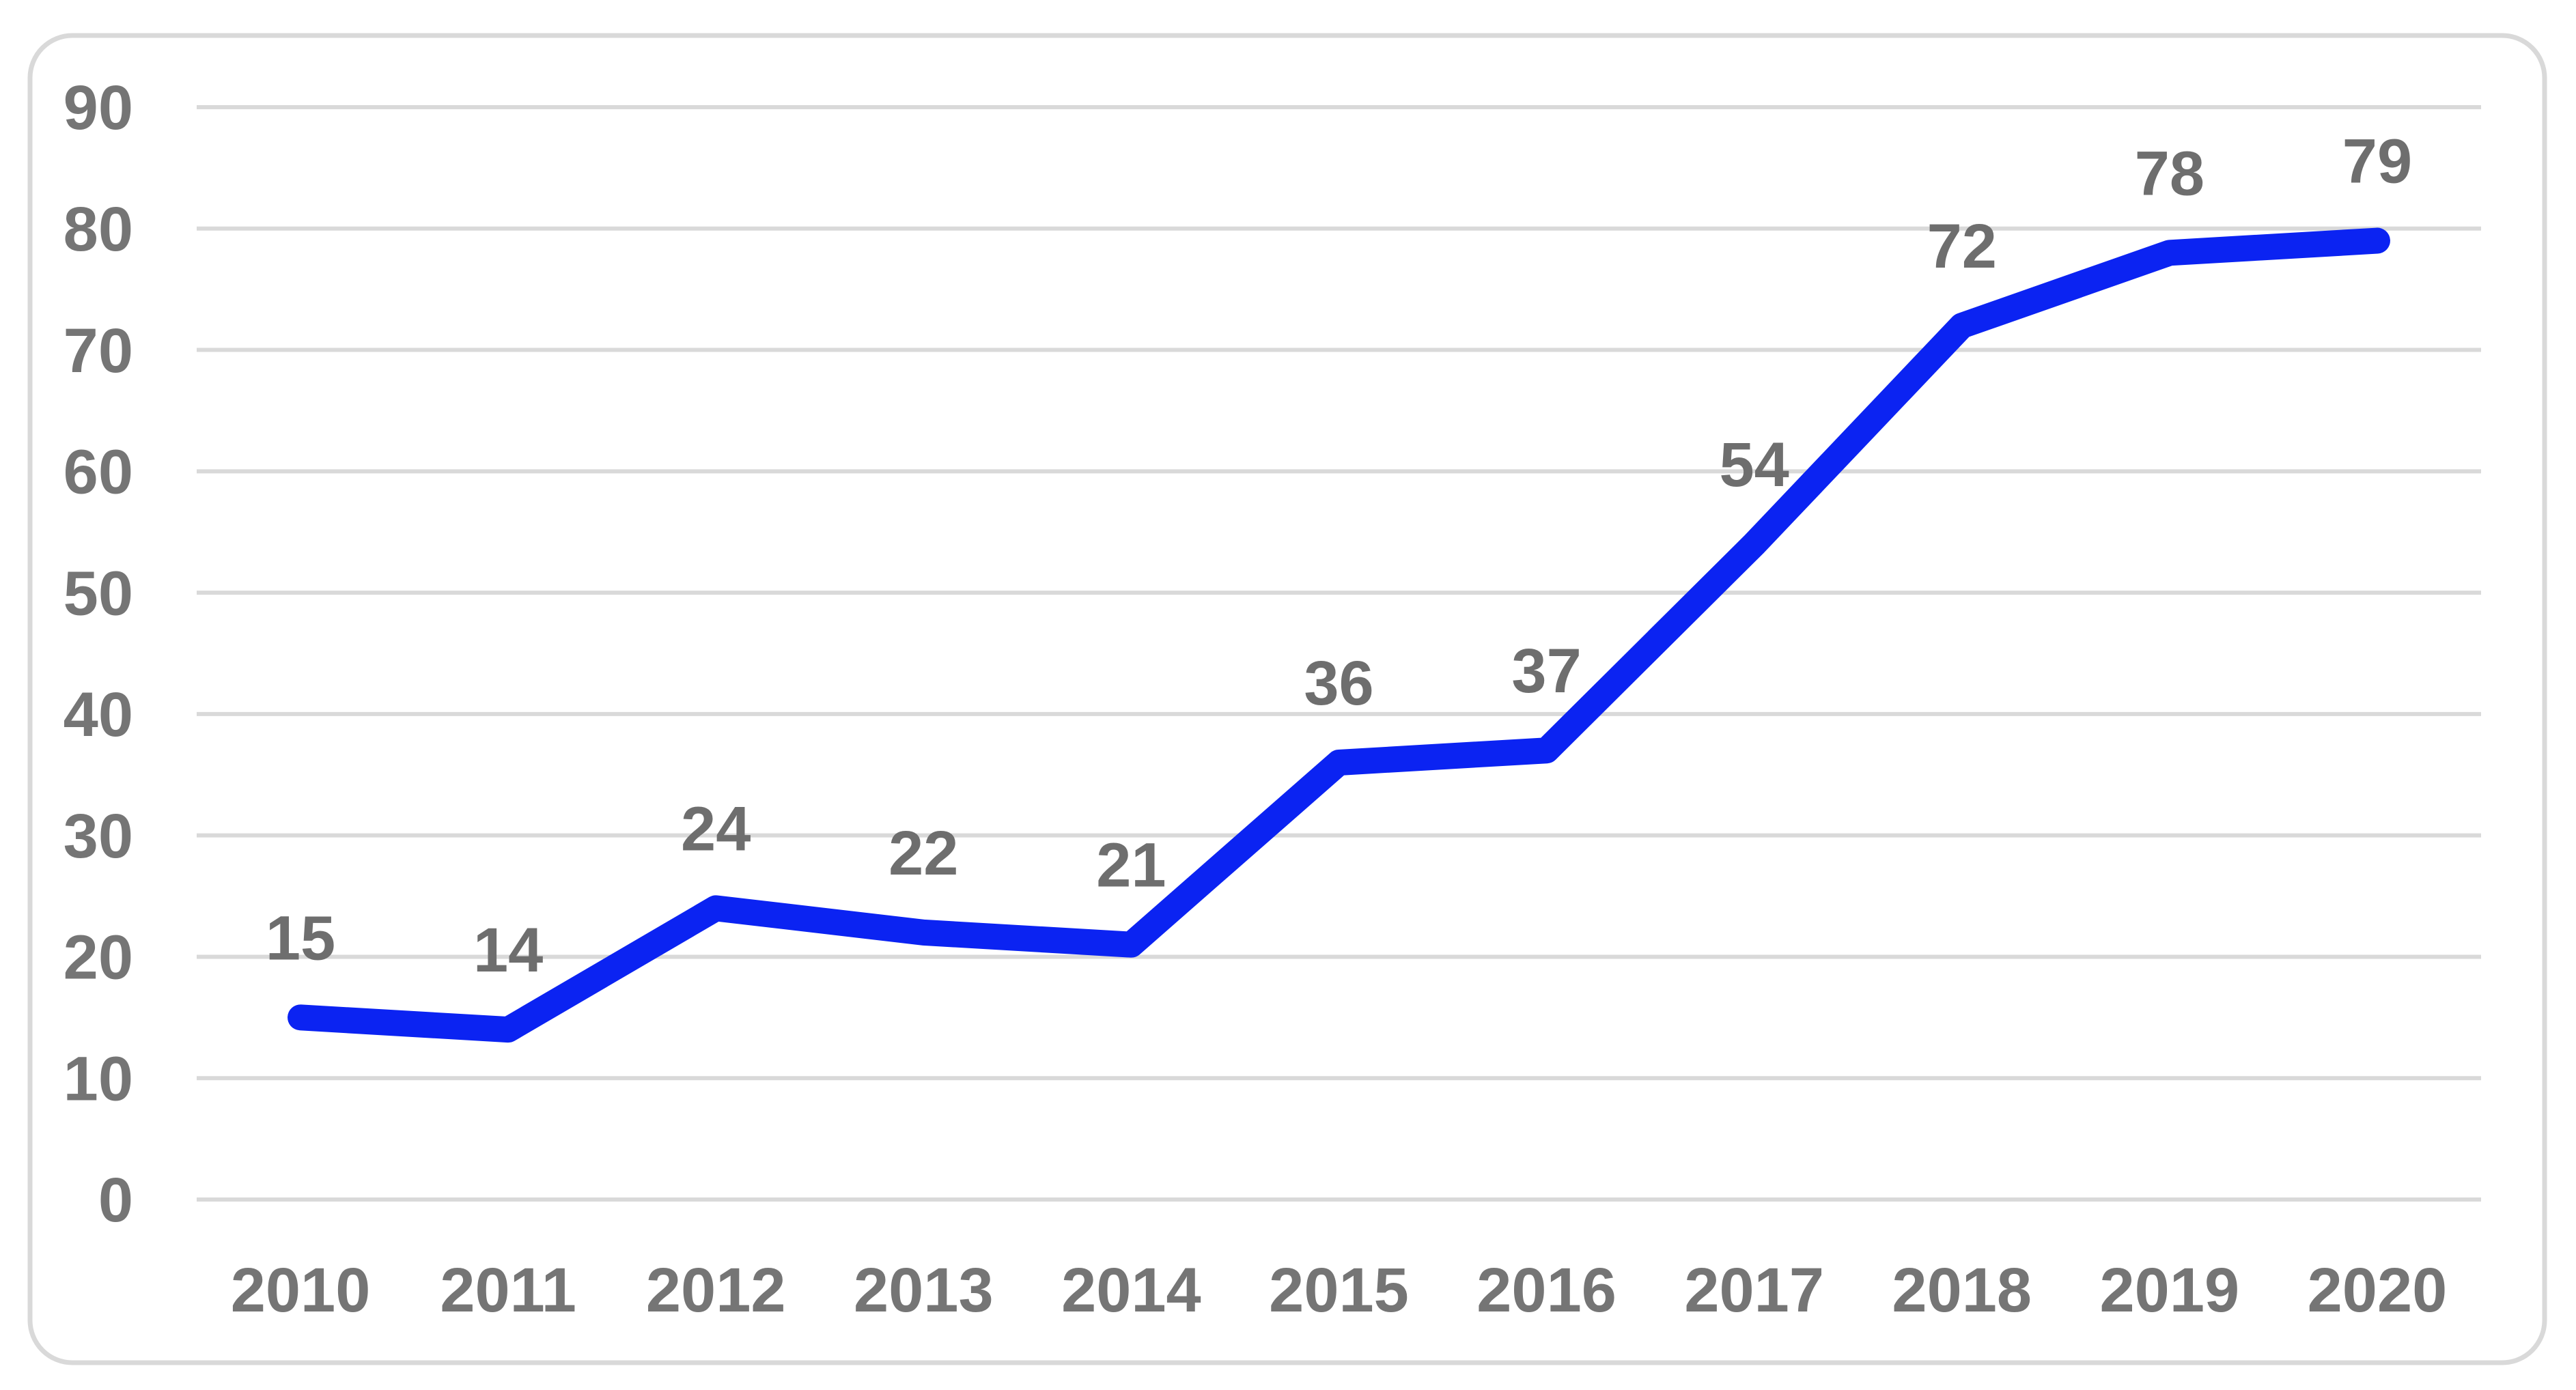 This screenshot has width=2576, height=1390. I want to click on y-axis-label: 70, so click(99, 351).